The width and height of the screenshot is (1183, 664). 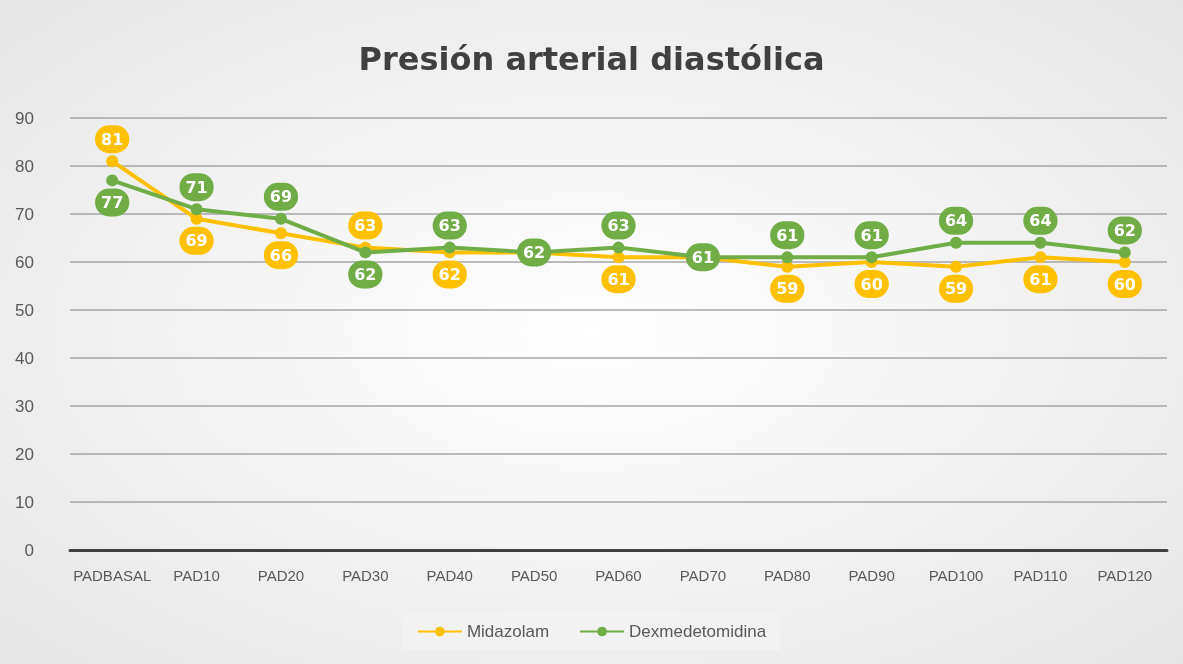 What do you see at coordinates (196, 187) in the screenshot?
I see `data-label: 71` at bounding box center [196, 187].